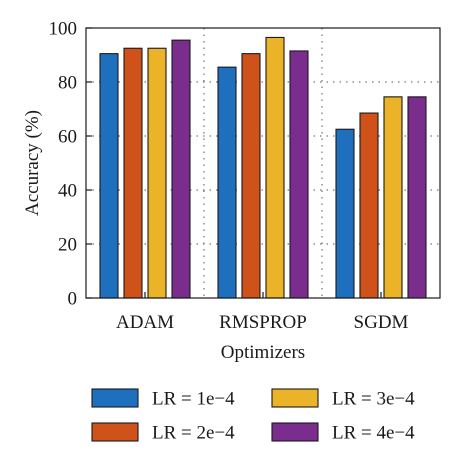 This screenshot has width=474, height=457. I want to click on x-tick-label: RMSPROP, so click(263, 322).